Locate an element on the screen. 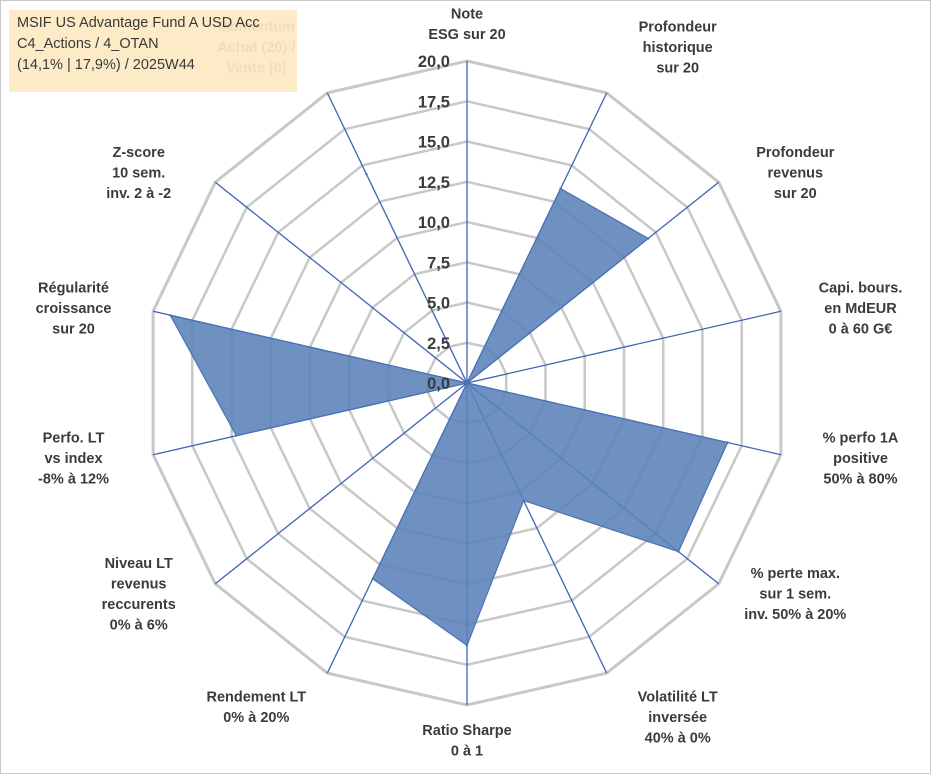 The width and height of the screenshot is (933, 776). tick-label: 10,0 is located at coordinates (434, 223).